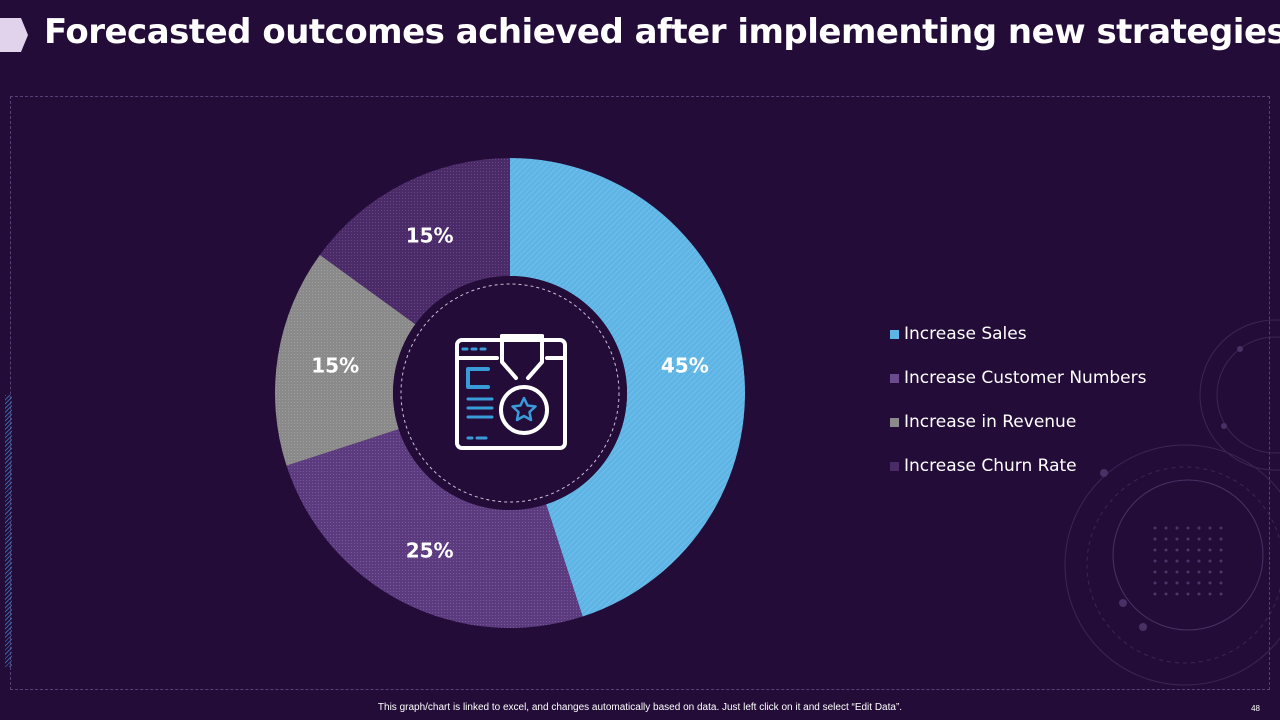  Describe the element at coordinates (1171, 488) in the screenshot. I see `decorative-dots` at that location.